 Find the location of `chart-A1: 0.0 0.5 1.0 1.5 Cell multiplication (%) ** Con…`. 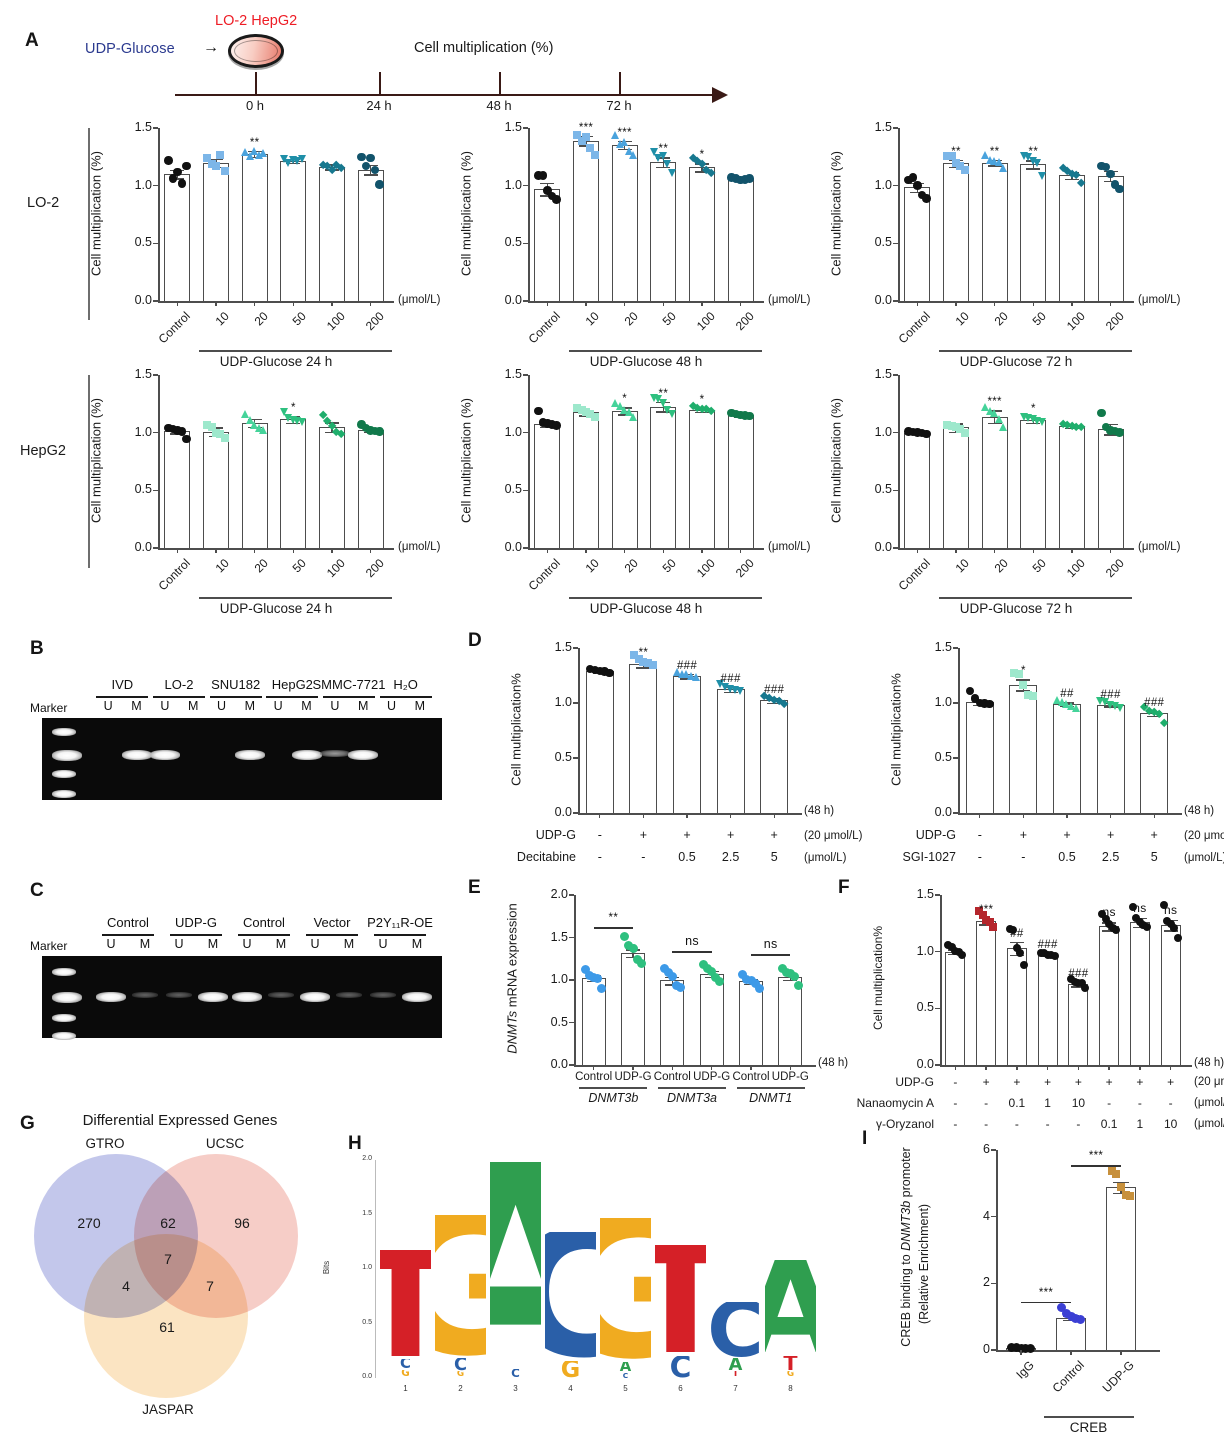

chart-A1: 0.0 0.5 1.0 1.5 Cell multiplication (%) ** Con… is located at coordinates (248, 255).